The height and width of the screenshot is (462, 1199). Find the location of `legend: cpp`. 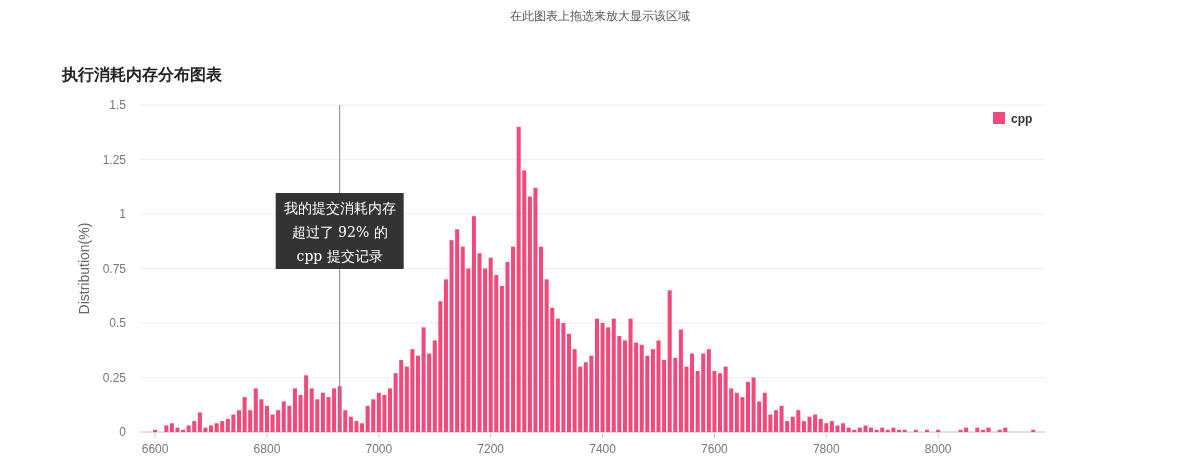

legend: cpp is located at coordinates (1013, 119).